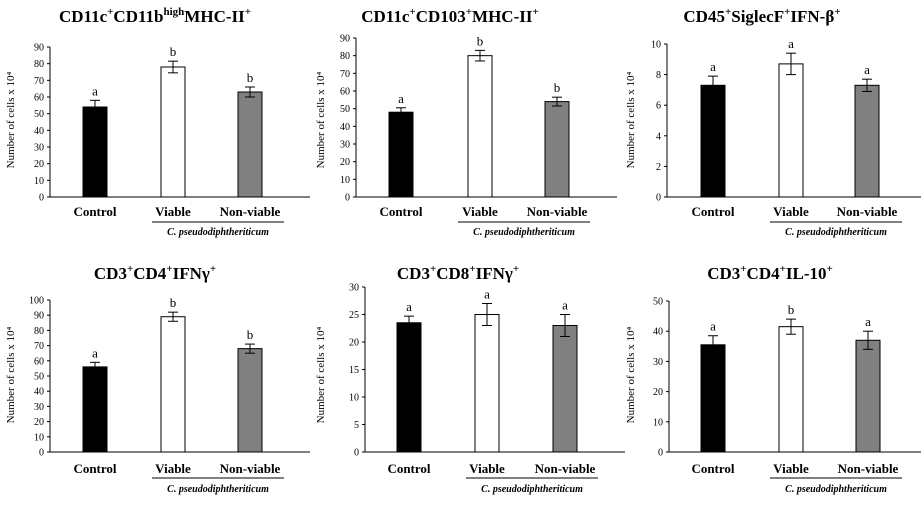  Describe the element at coordinates (39, 361) in the screenshot. I see `y-tick-label: 60` at that location.